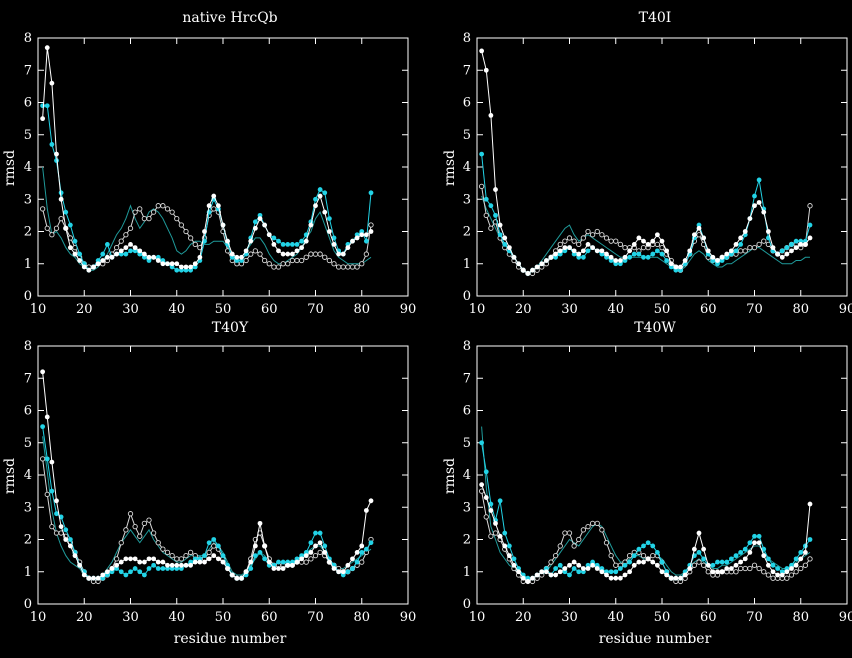 Image resolution: width=852 pixels, height=658 pixels. Describe the element at coordinates (655, 639) in the screenshot. I see `x-axis-label: residue number` at that location.